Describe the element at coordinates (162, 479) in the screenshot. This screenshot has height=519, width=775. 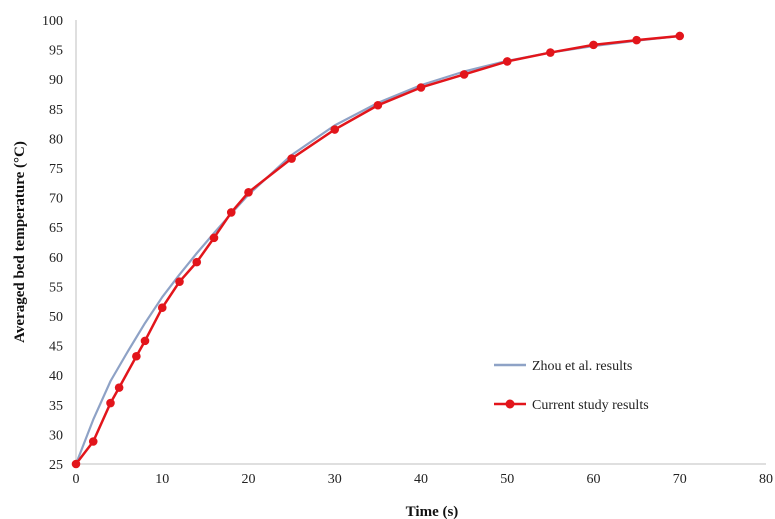
I see `x-tick-label: 10` at that location.